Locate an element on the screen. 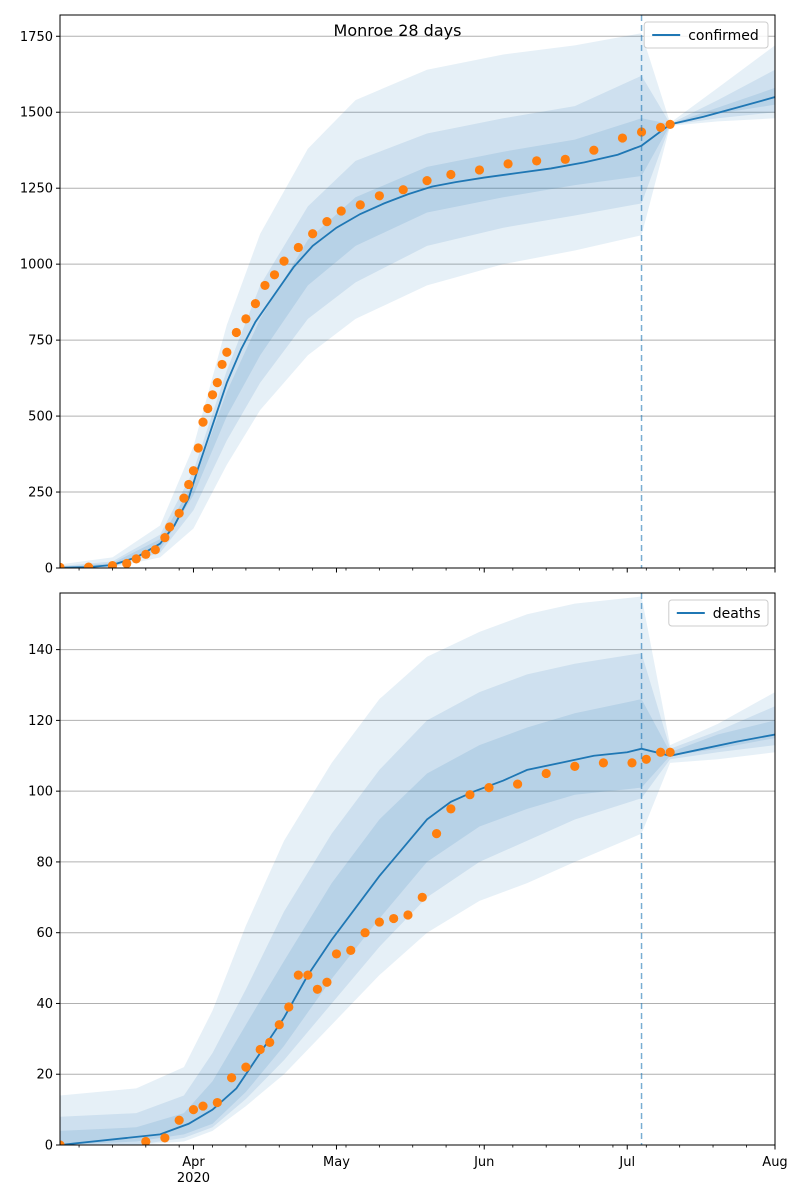 The width and height of the screenshot is (800, 1200). chart-title: Monroe 28 days is located at coordinates (398, 30).